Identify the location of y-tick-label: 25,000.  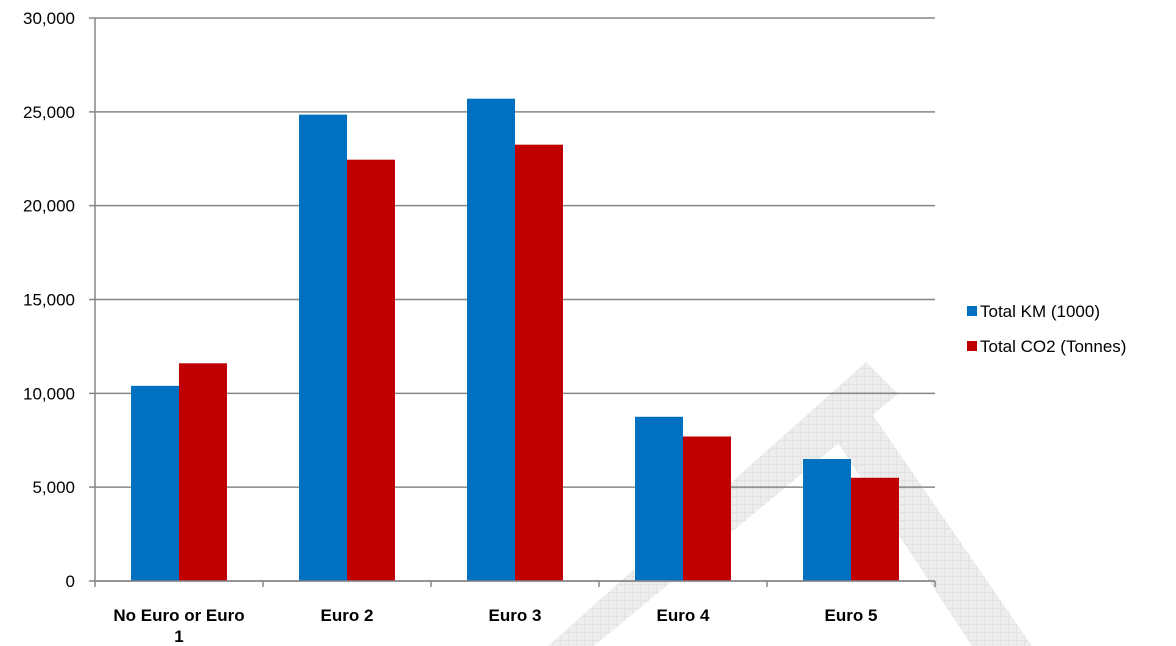
(49, 112).